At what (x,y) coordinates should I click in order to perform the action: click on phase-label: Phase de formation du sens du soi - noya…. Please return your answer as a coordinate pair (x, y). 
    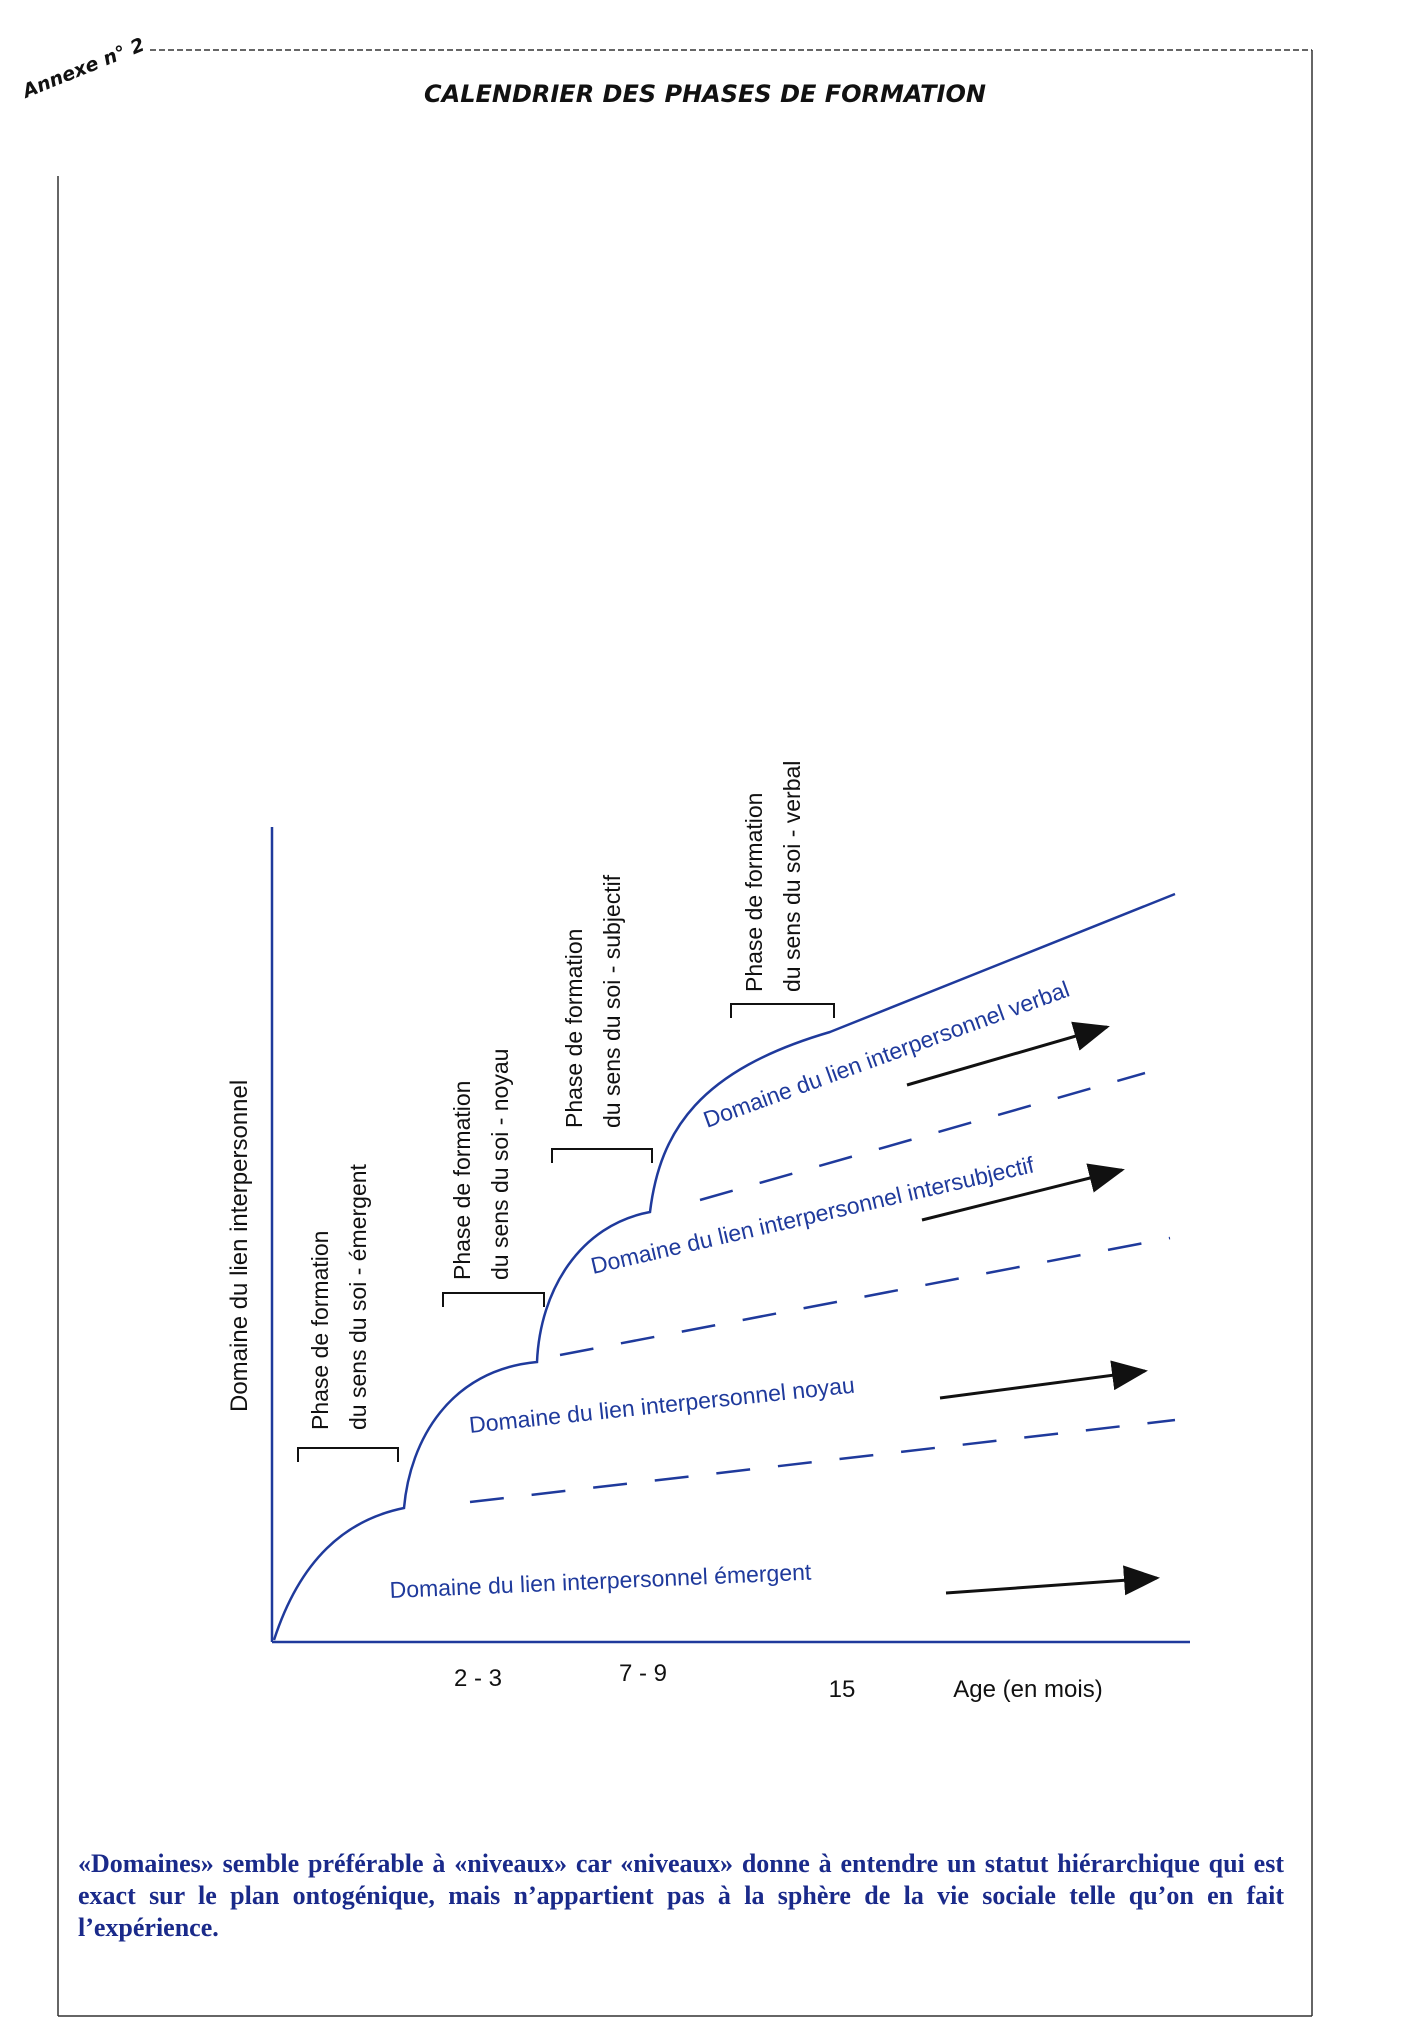
    Looking at the image, I should click on (481, 1164).